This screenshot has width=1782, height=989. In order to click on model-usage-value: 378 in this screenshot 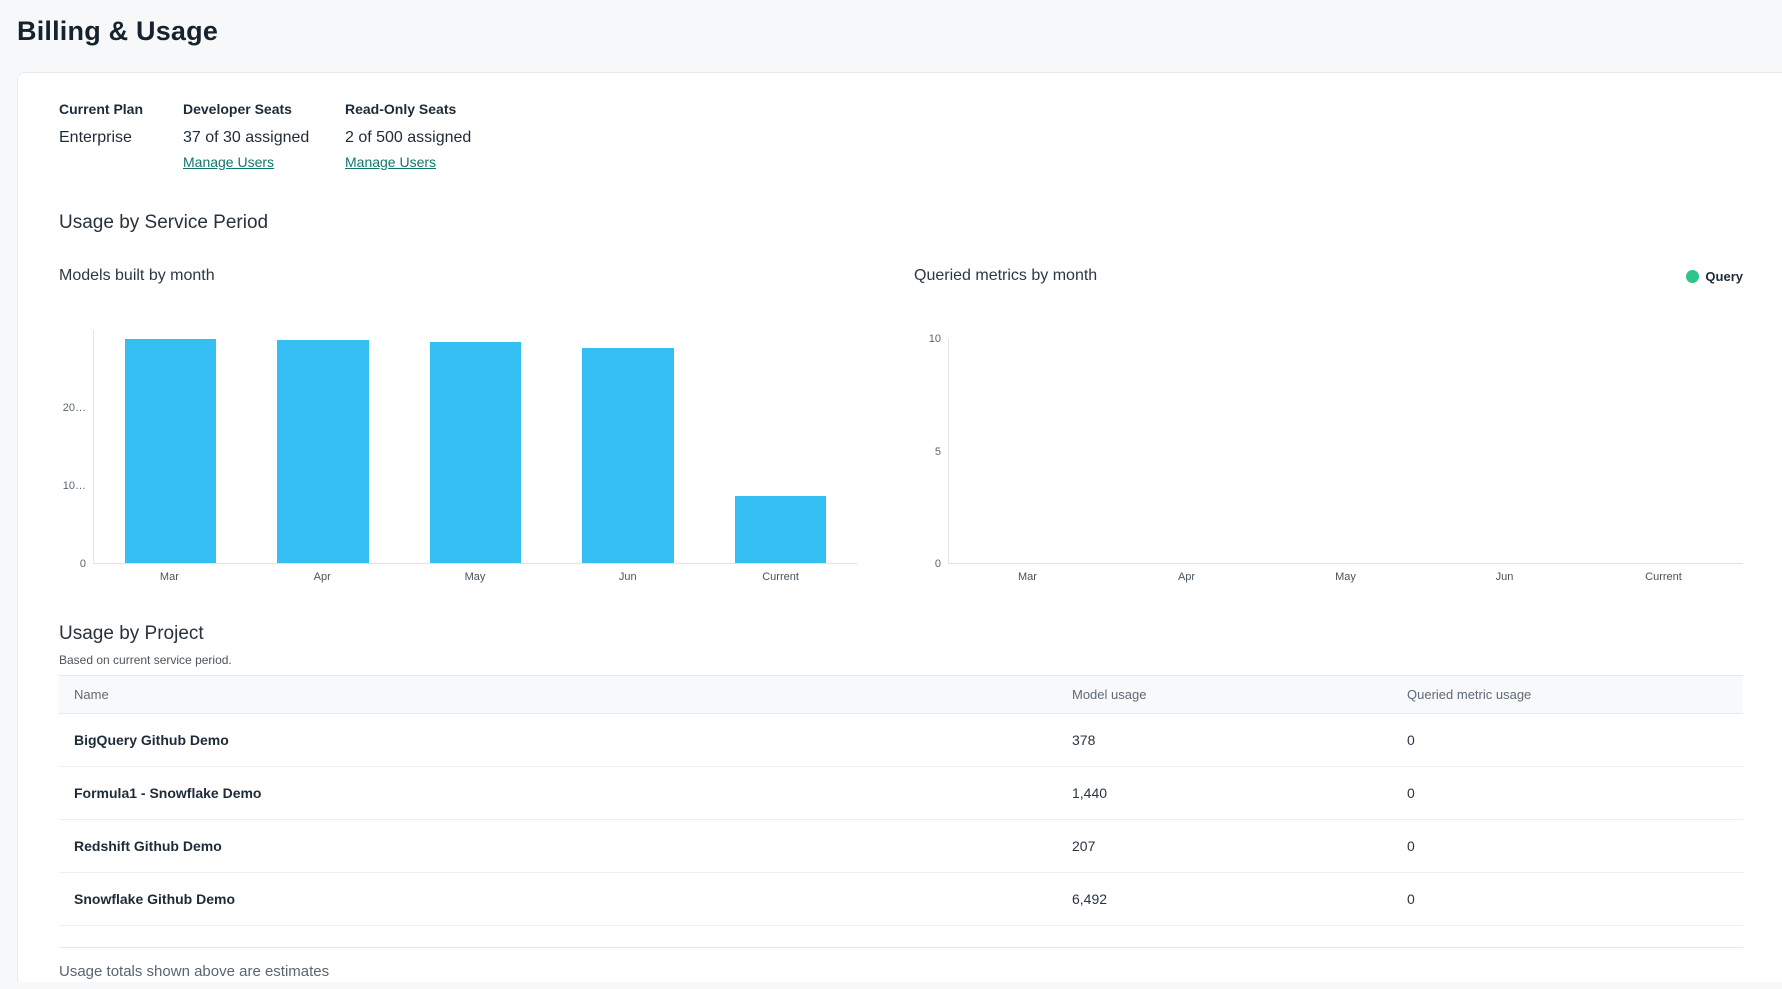, I will do `click(1084, 740)`.